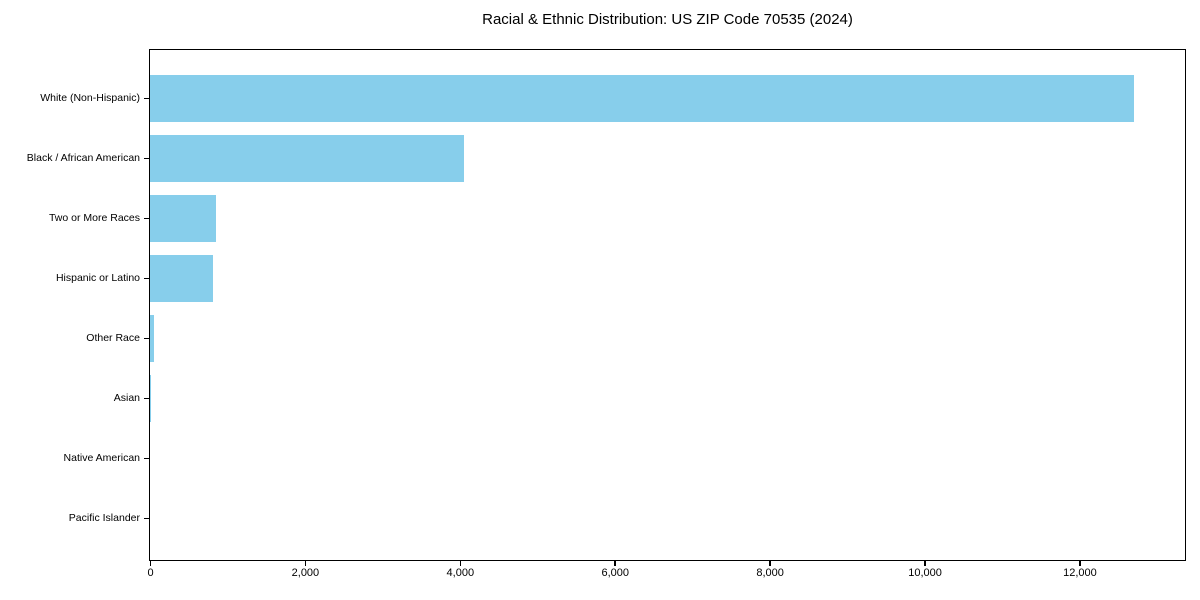 This screenshot has height=600, width=1200. Describe the element at coordinates (460, 573) in the screenshot. I see `x-tick-label-4-000: 4,000` at that location.